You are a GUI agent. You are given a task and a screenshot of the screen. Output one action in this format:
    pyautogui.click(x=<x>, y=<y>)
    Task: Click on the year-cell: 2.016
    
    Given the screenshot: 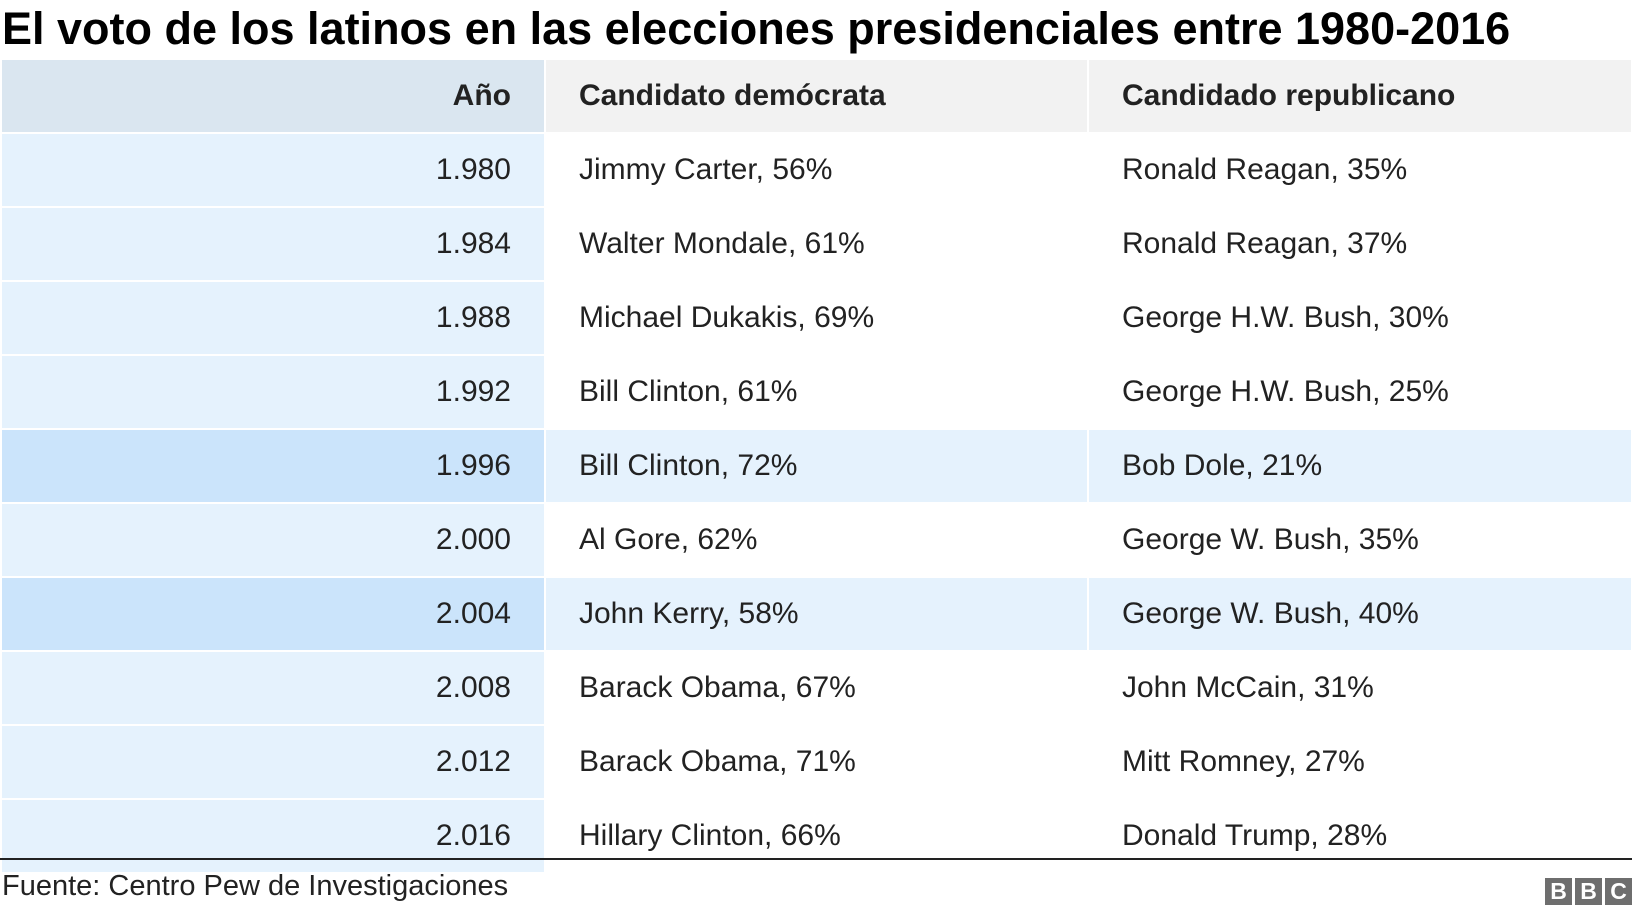 What is the action you would take?
    pyautogui.click(x=274, y=836)
    